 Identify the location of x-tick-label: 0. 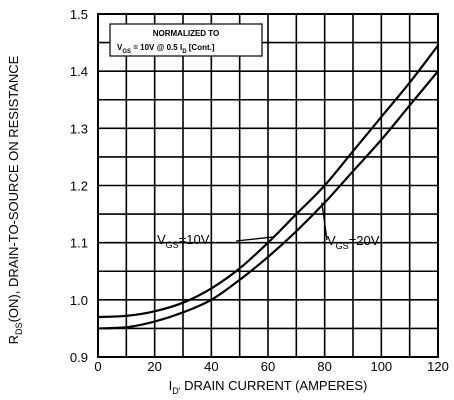
(97, 366).